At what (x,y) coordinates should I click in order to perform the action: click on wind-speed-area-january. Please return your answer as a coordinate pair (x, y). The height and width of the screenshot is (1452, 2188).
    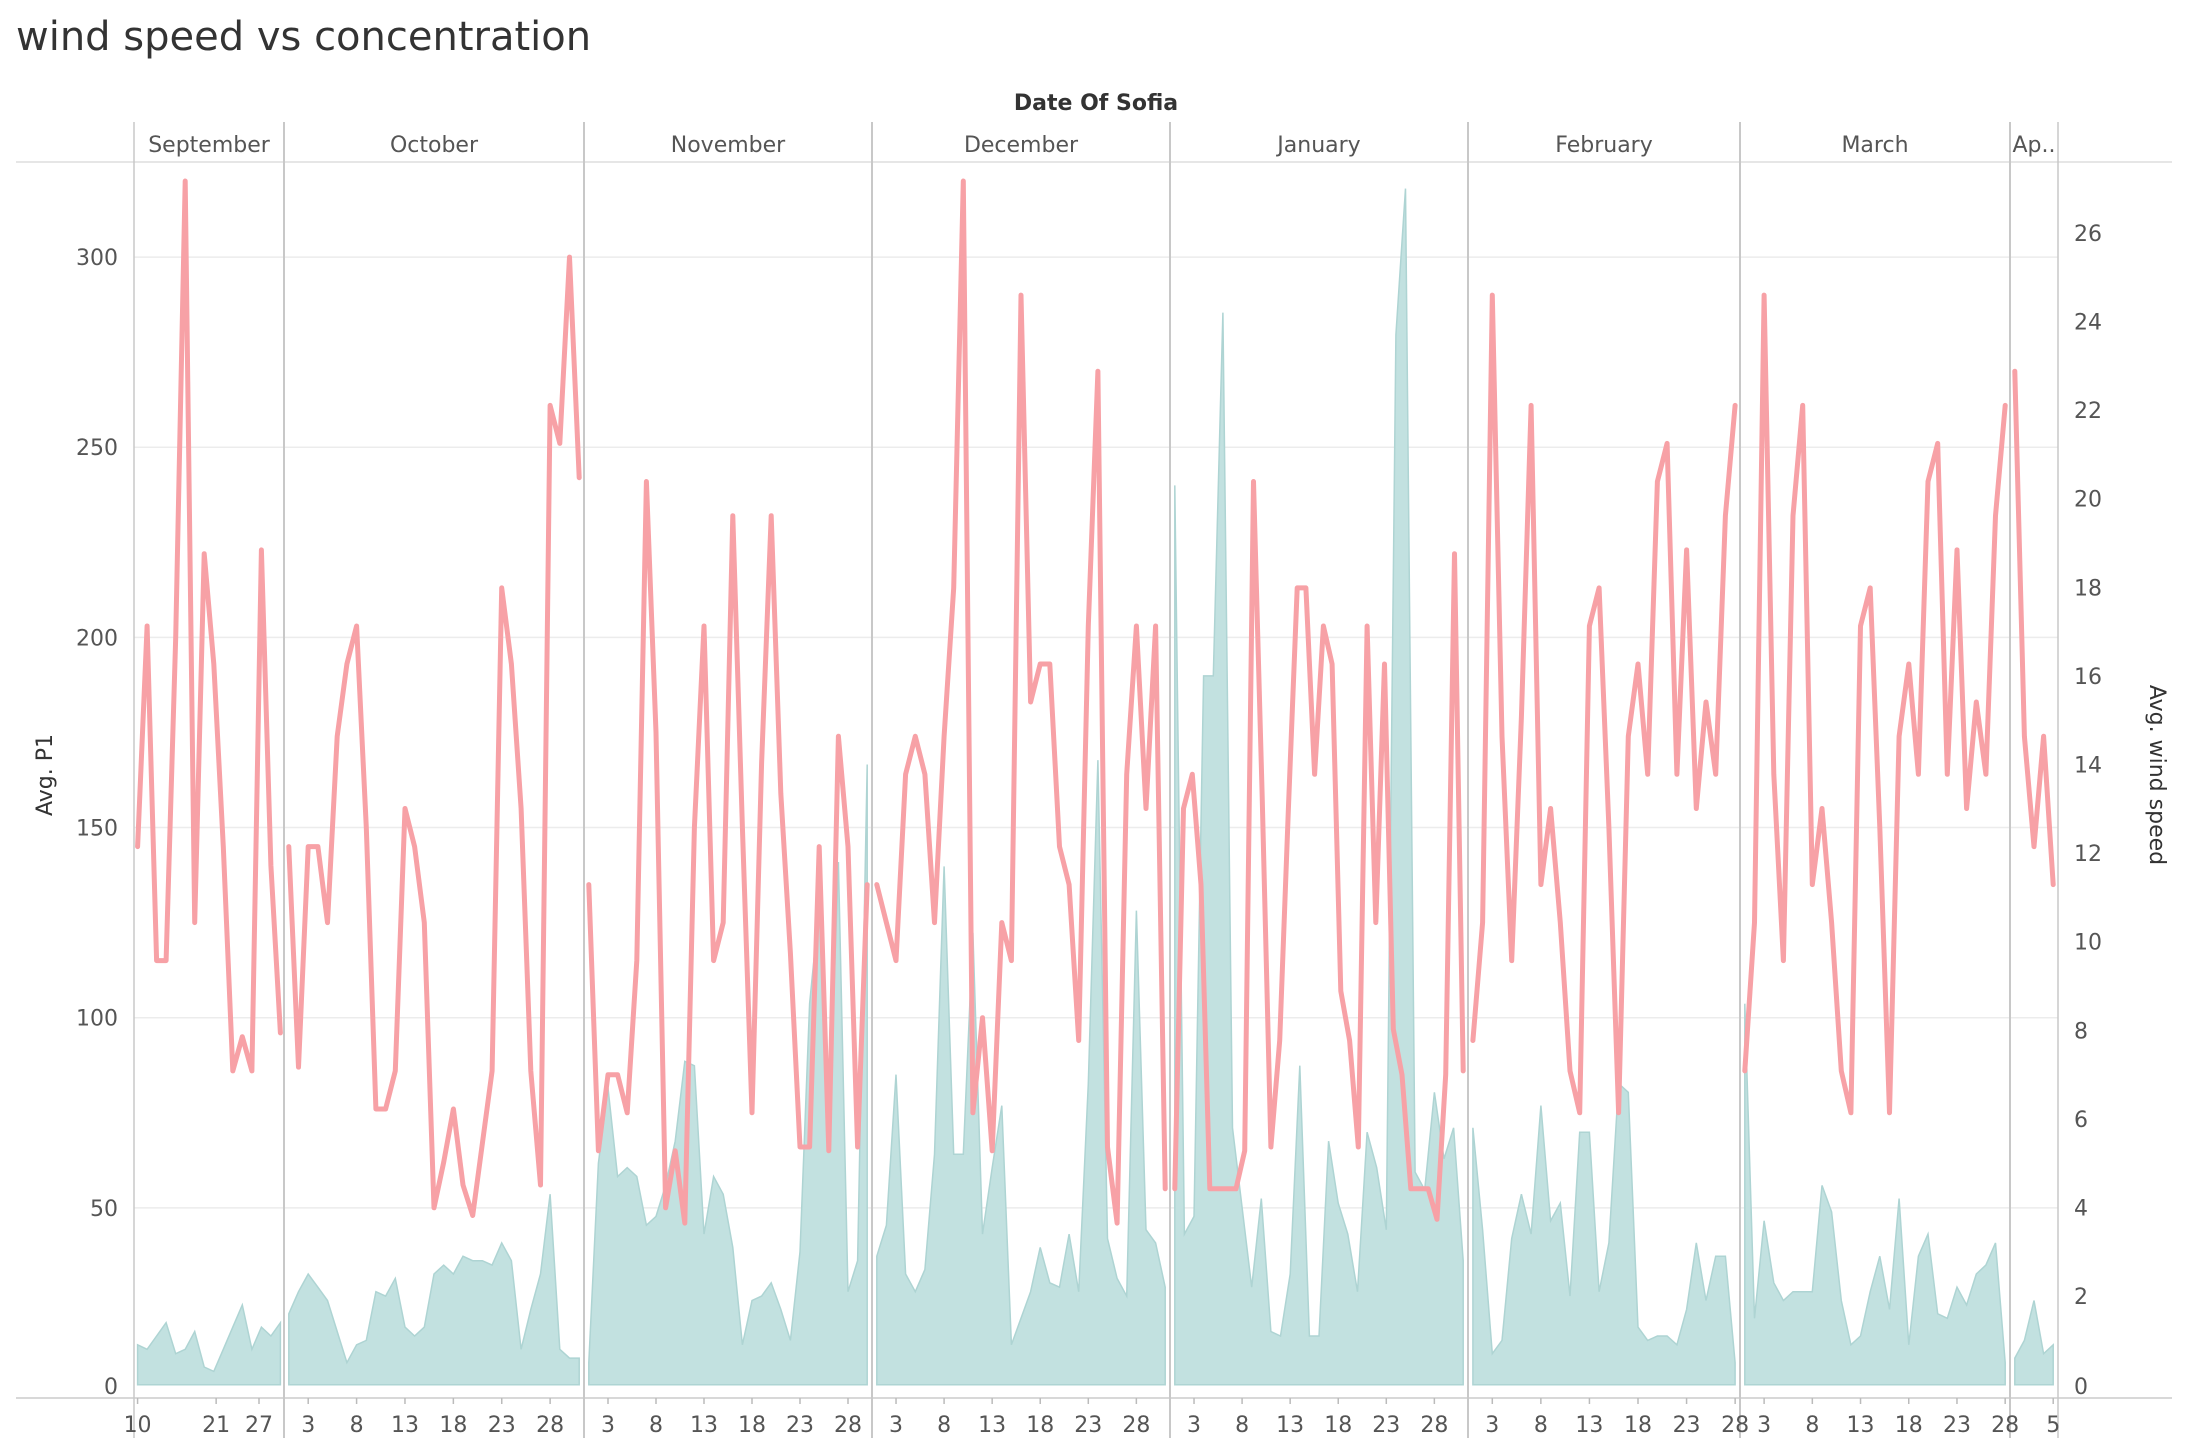
    Looking at the image, I should click on (1319, 787).